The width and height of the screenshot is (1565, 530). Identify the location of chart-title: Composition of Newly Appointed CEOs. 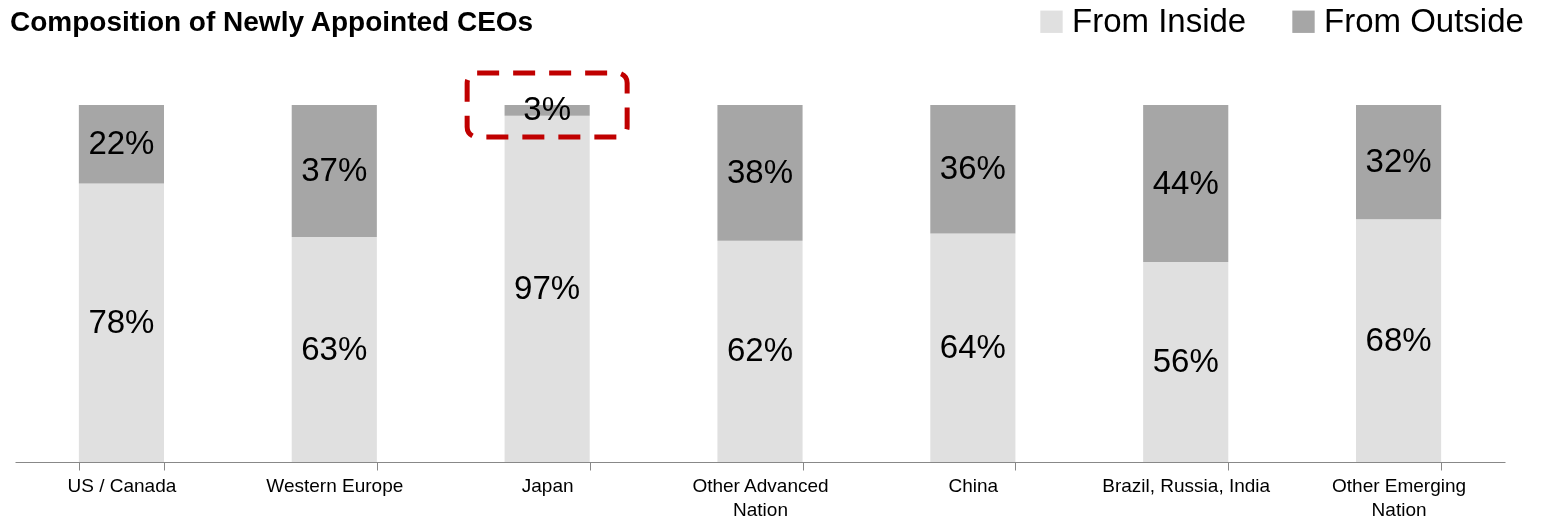
(272, 21).